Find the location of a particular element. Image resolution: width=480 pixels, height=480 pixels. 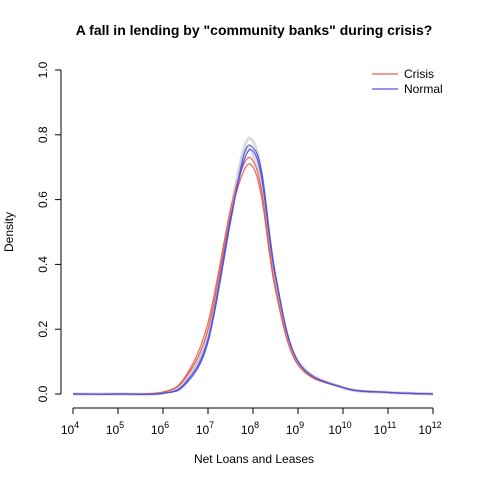

y-tick-label: 0.4 is located at coordinates (43, 264).